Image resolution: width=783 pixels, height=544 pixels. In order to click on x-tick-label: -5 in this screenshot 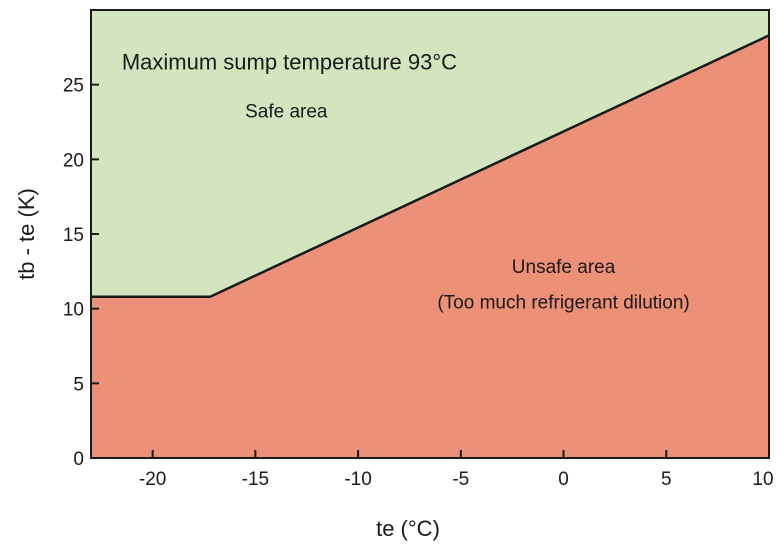, I will do `click(460, 479)`.